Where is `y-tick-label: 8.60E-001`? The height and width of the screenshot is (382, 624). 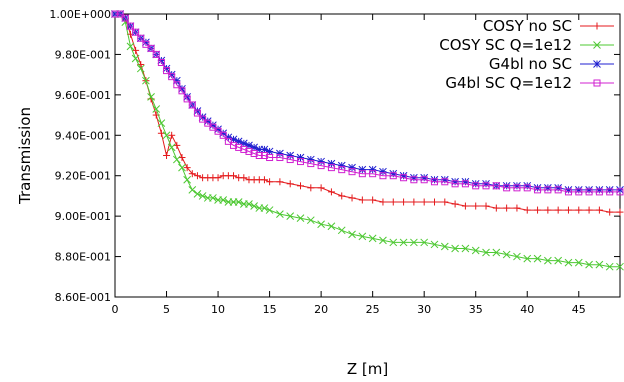
y-tick-label: 8.60E-001 is located at coordinates (83, 297).